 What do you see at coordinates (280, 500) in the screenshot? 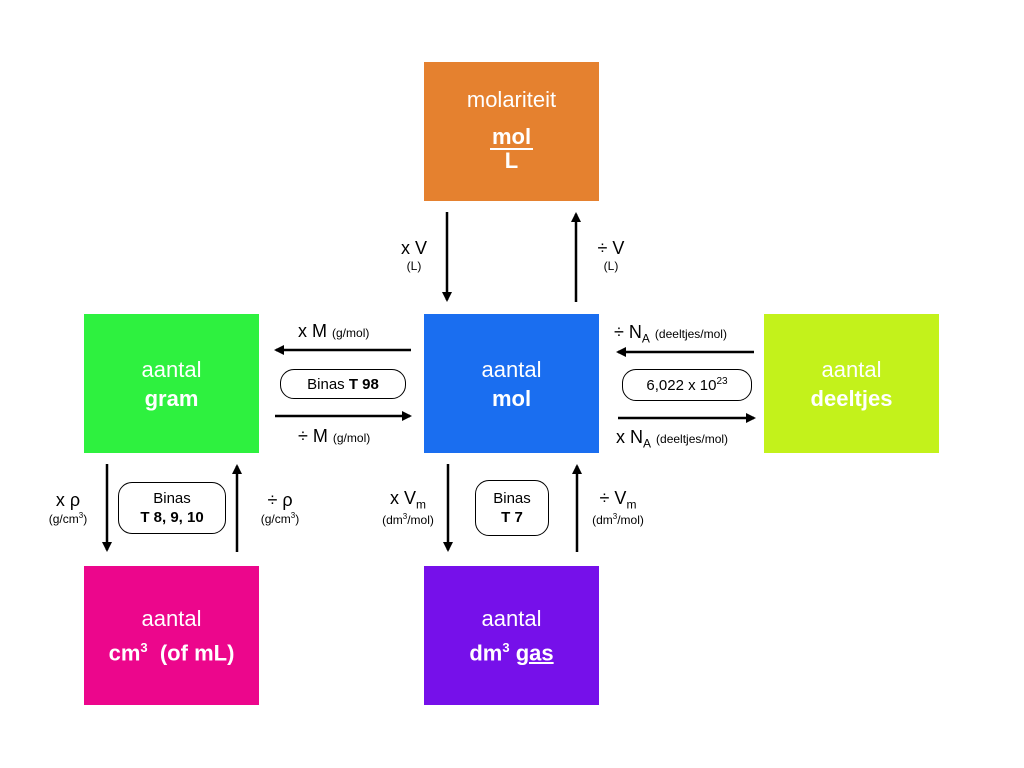
I see `label-main: ÷ ρ` at bounding box center [280, 500].